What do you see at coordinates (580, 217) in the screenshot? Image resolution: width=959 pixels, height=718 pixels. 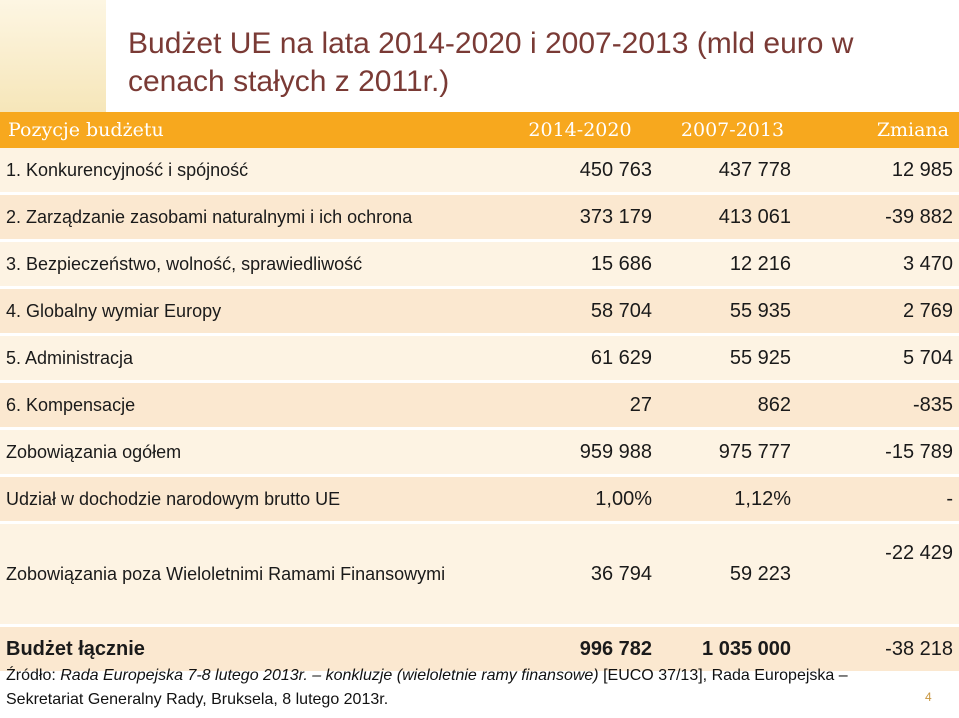 I see `row-value-2014: 373 179` at bounding box center [580, 217].